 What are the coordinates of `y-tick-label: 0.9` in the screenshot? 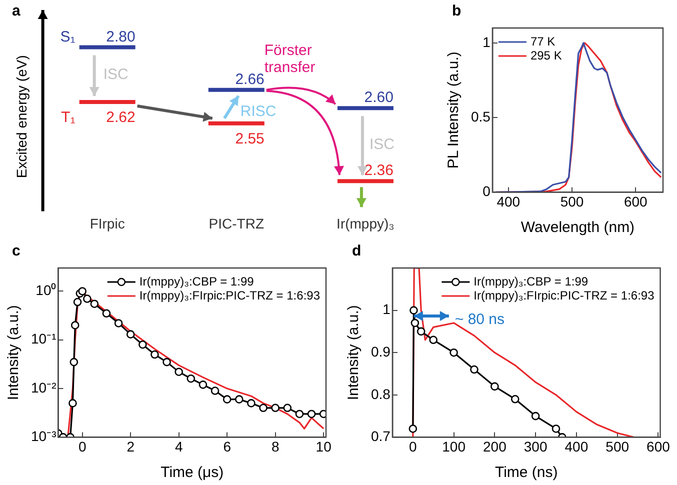 It's located at (380, 351).